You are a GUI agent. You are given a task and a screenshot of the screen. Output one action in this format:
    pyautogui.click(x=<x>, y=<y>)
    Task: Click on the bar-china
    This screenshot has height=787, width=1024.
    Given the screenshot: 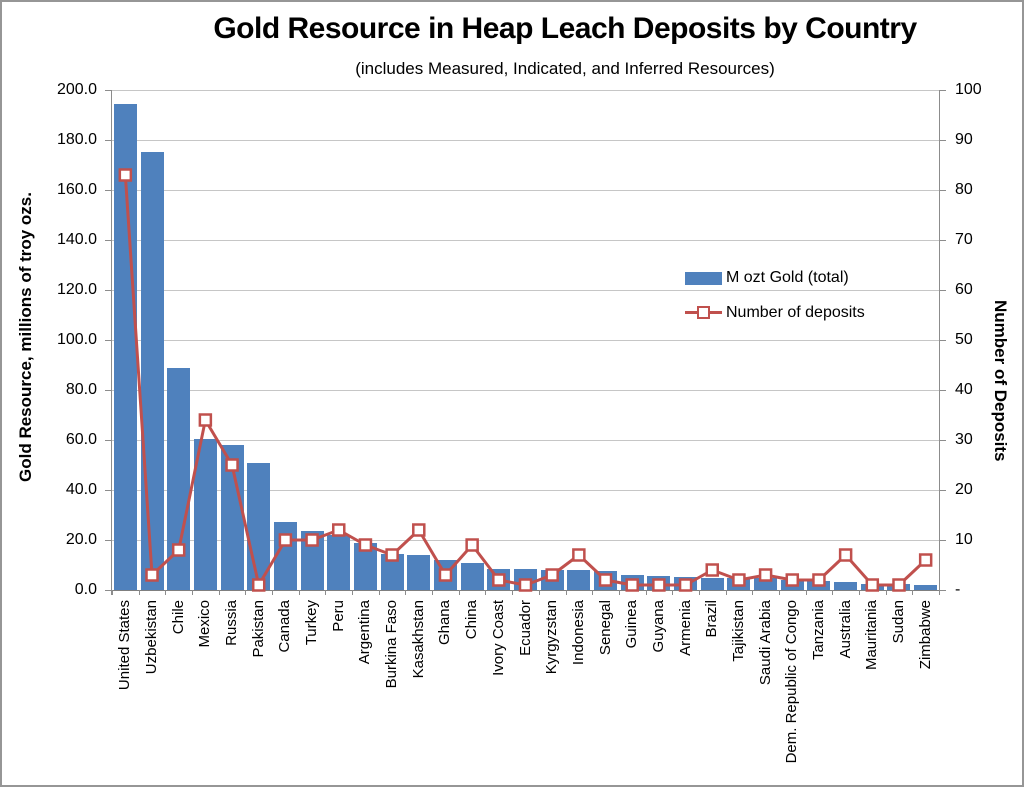 What is the action you would take?
    pyautogui.click(x=472, y=576)
    